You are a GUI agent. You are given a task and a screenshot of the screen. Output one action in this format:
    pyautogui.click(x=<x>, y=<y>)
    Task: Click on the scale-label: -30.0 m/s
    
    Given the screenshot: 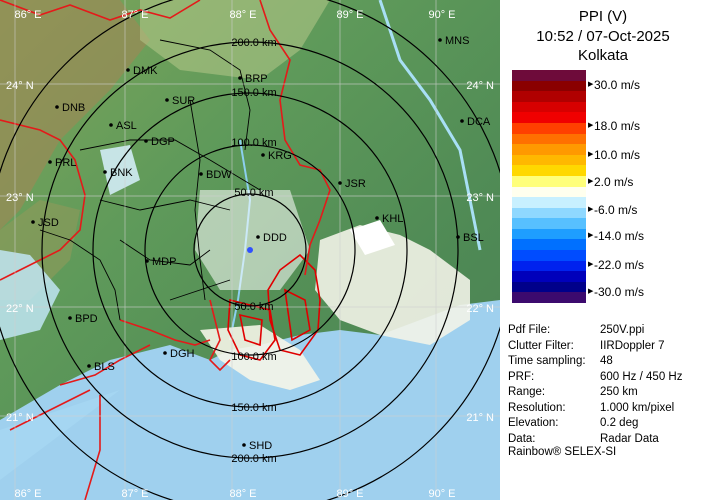 What is the action you would take?
    pyautogui.click(x=619, y=292)
    